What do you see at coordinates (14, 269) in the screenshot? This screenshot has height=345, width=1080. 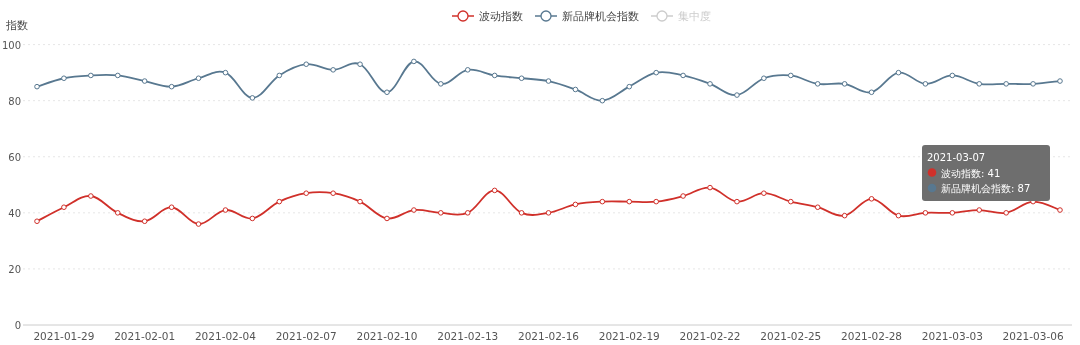 I see `y-tick-label: 20` at bounding box center [14, 269].